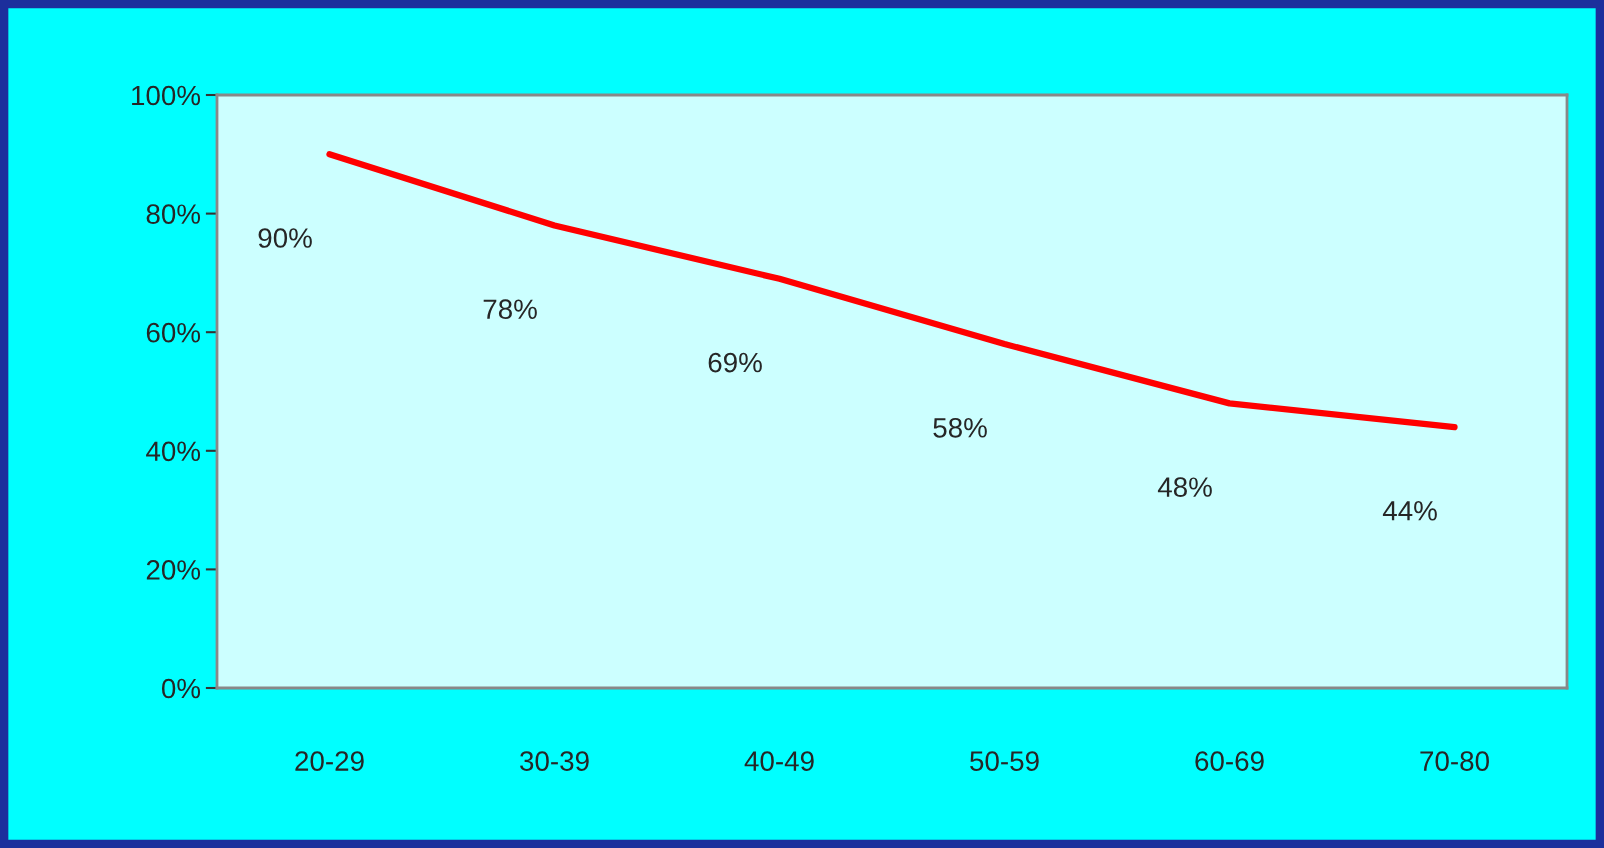 This screenshot has width=1604, height=848. Describe the element at coordinates (173, 451) in the screenshot. I see `y-tick-label: 40%` at that location.